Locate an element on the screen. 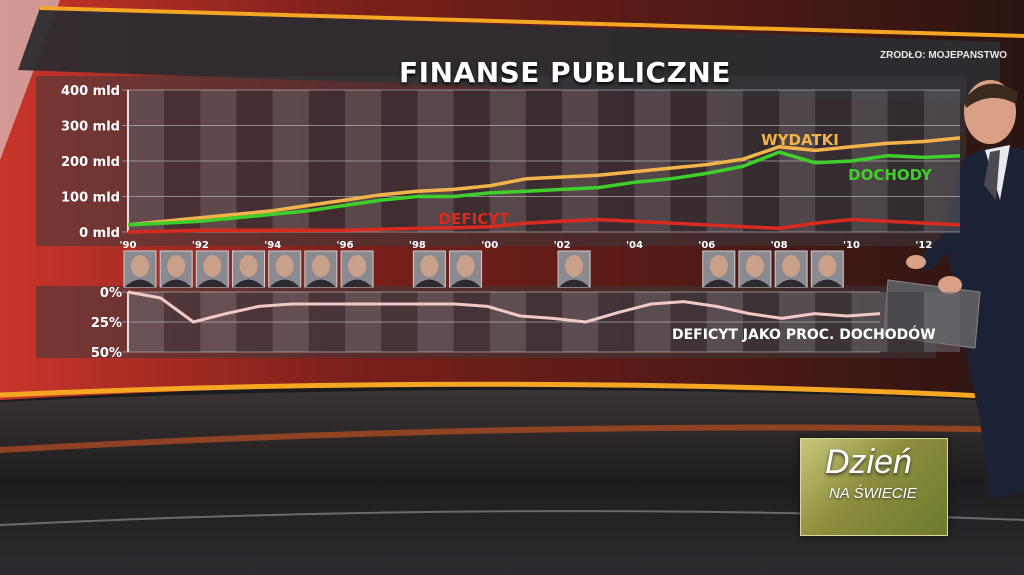 The height and width of the screenshot is (575, 1024). series-line-deficyt is located at coordinates (544, 225).